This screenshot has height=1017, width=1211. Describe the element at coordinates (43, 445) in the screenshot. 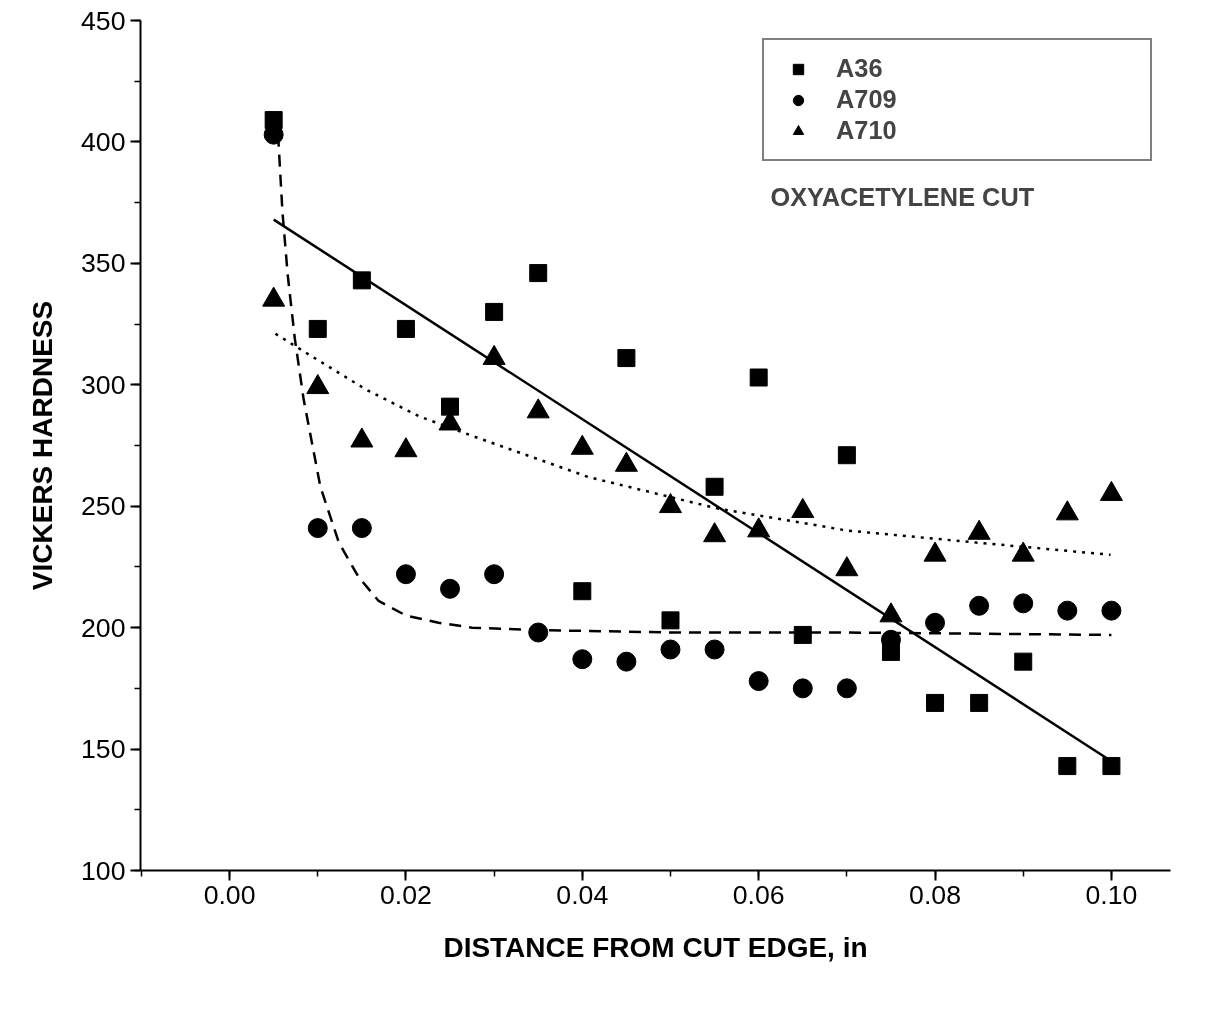

I see `y-axis-title: VICKERS HARDNESS` at that location.